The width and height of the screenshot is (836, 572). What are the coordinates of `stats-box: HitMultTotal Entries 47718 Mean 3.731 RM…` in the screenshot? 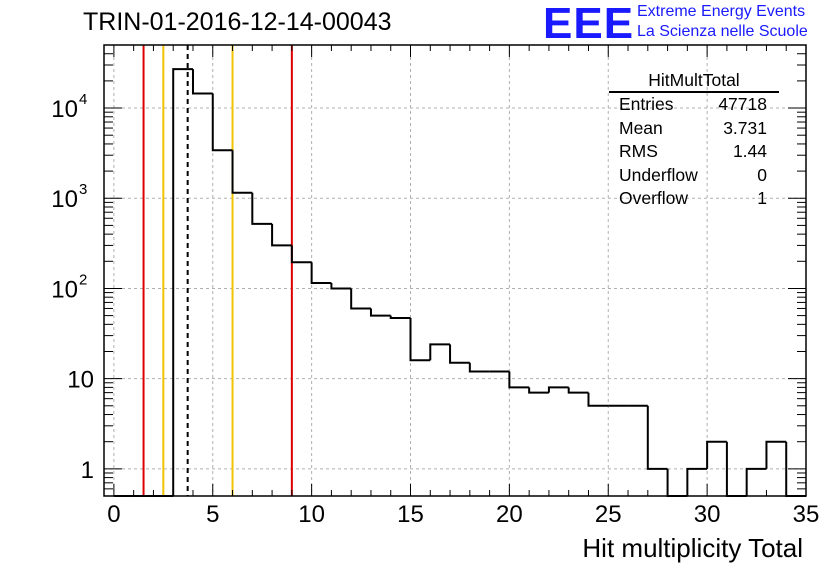 It's located at (694, 140).